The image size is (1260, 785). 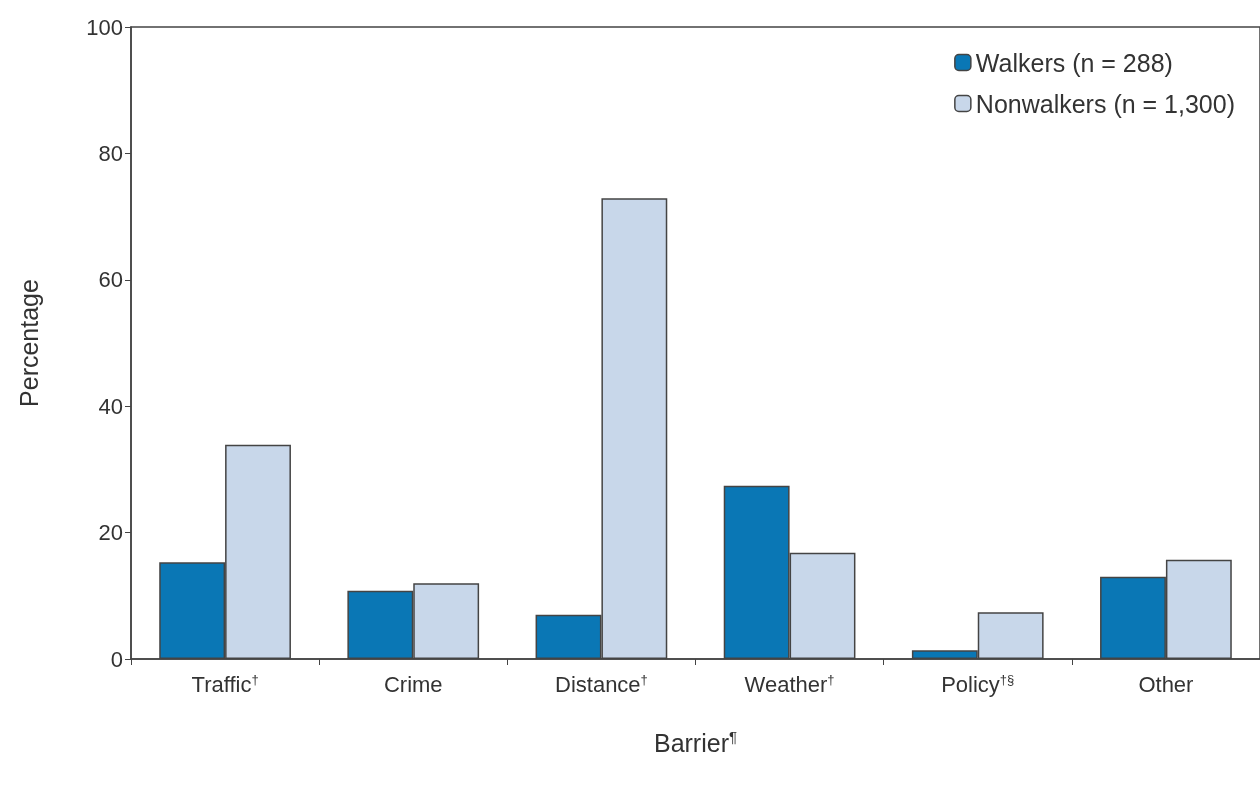 What do you see at coordinates (413, 684) in the screenshot?
I see `x-tick-label: Crime` at bounding box center [413, 684].